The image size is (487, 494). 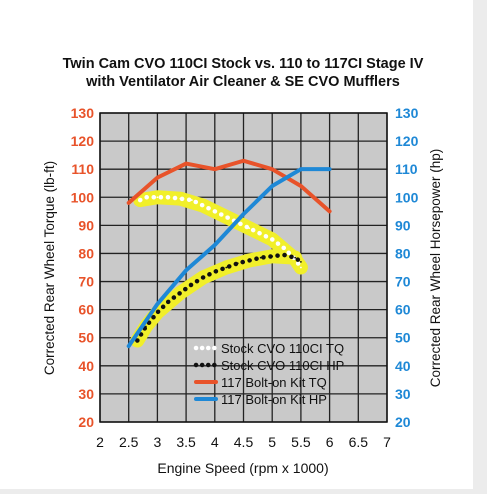 What do you see at coordinates (407, 113) in the screenshot?
I see `y-tick-label-right: 130` at bounding box center [407, 113].